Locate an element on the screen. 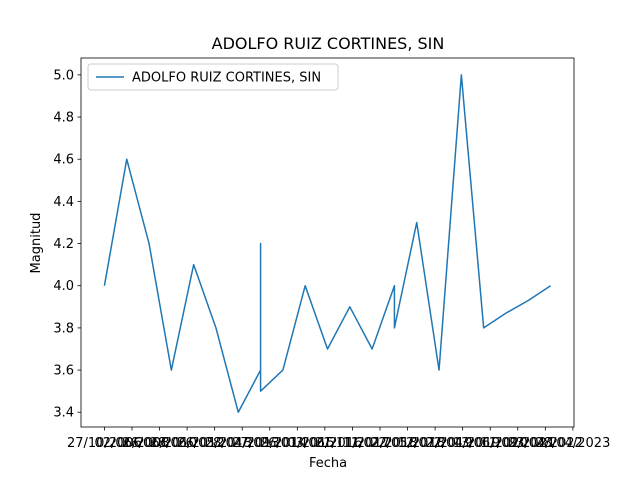  y-tick-label: 3.8 is located at coordinates (63, 328).